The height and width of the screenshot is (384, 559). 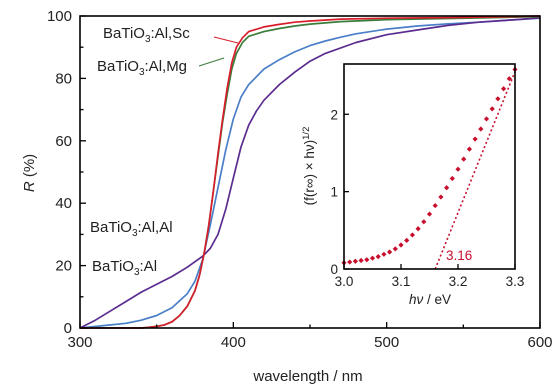 I want to click on inset-x-tick-label: 3.2, so click(x=458, y=281).